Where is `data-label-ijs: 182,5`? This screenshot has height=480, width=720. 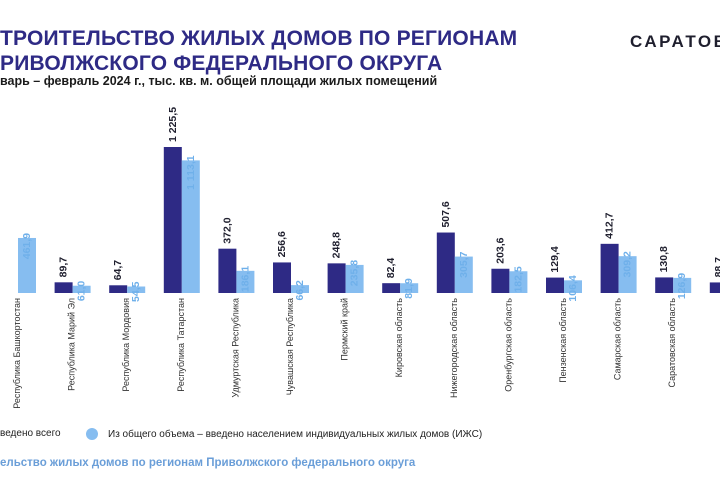 data-label-ijs: 182,5 is located at coordinates (518, 279).